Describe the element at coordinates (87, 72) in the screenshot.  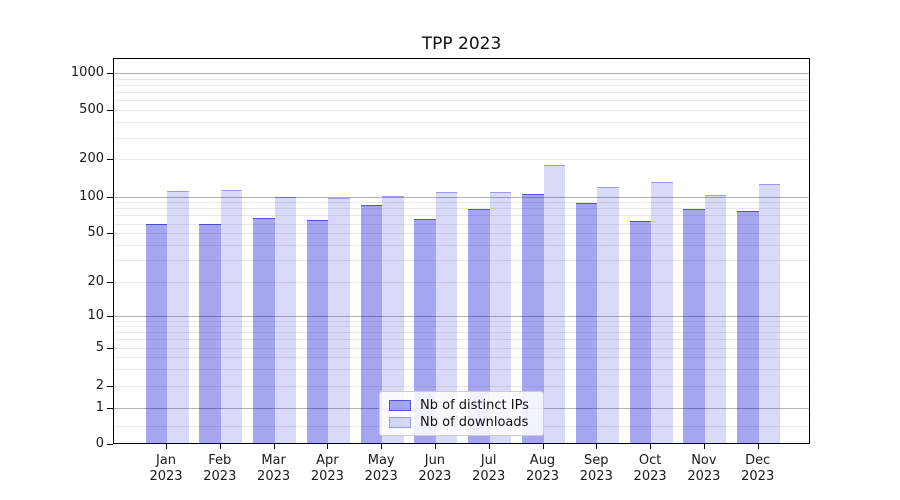
I see `y-tick-label-1000: 1000` at that location.